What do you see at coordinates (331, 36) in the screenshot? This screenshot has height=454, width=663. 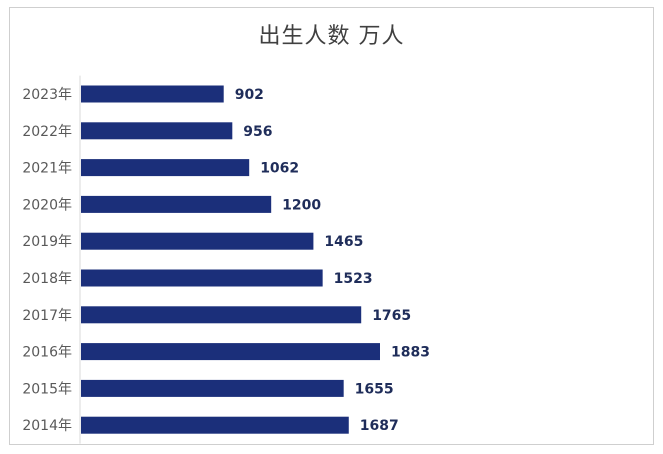 I see `chart-title: 出生人数 万人` at bounding box center [331, 36].